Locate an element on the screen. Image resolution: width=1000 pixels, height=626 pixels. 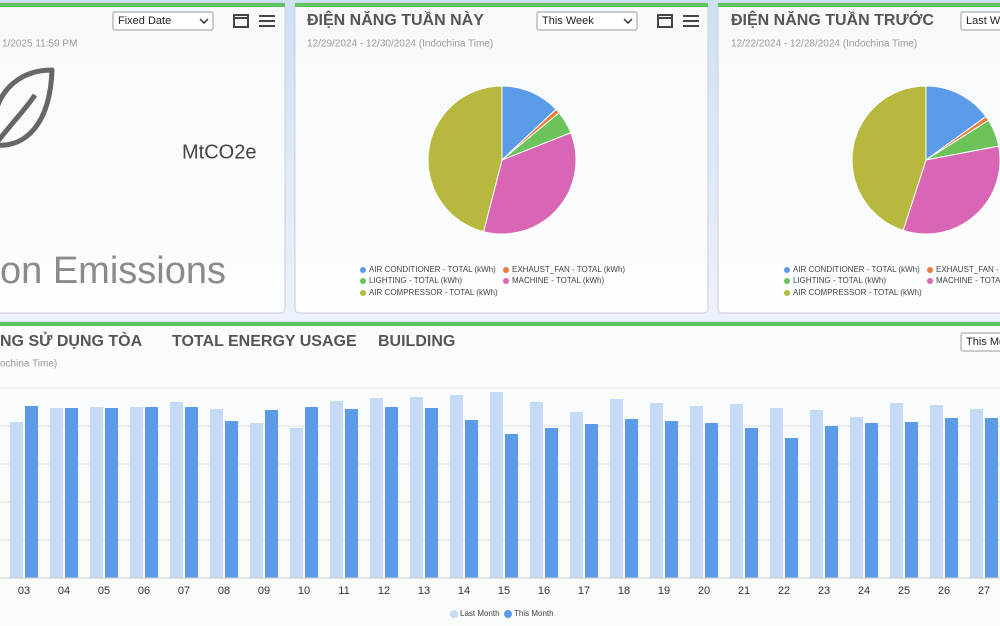
date-range: ochina Time) is located at coordinates (28, 364).